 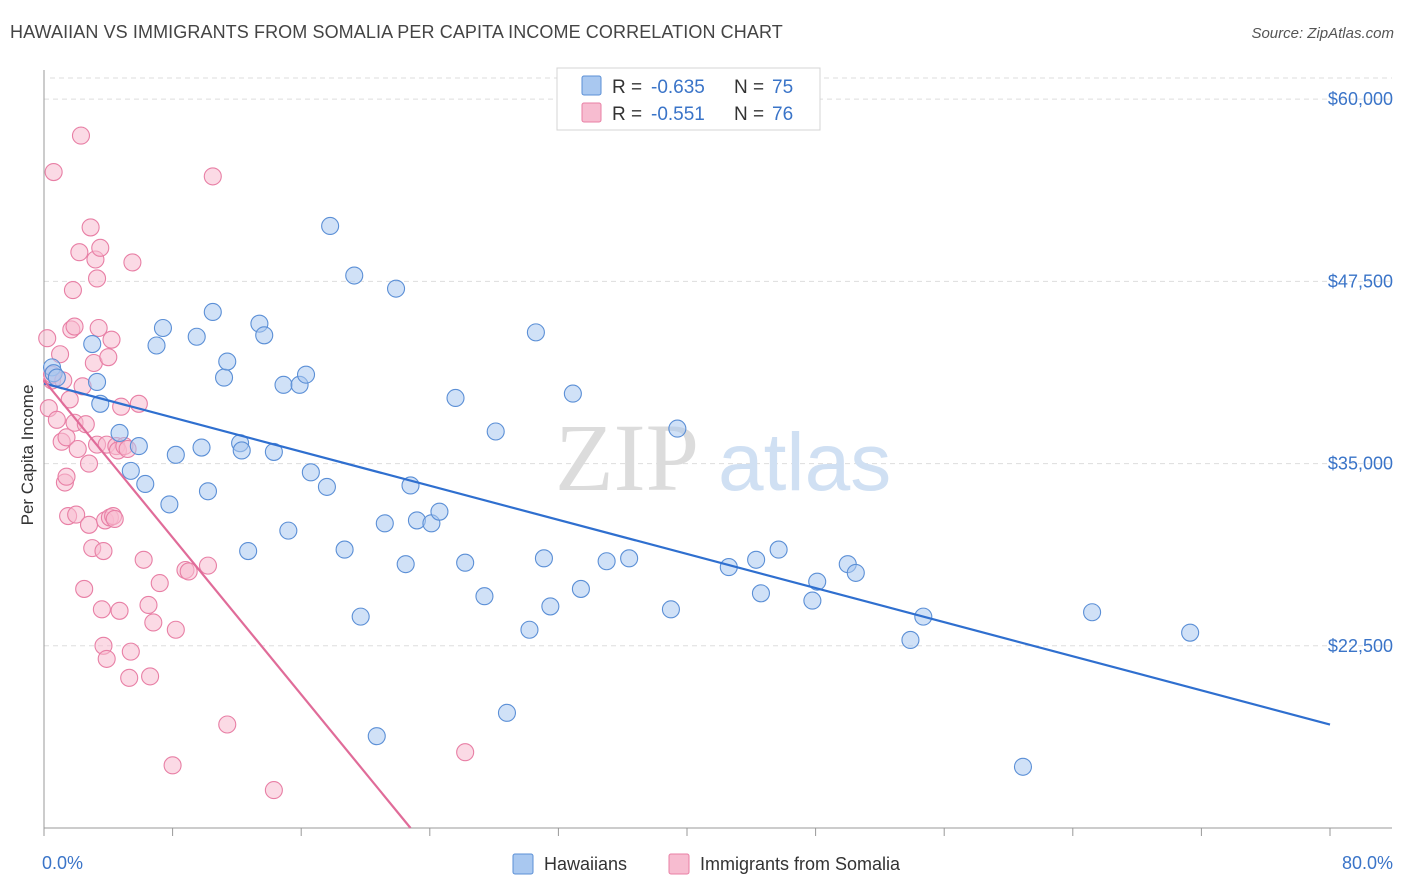 What do you see at coordinates (678, 114) in the screenshot?
I see `legend-r-value-2: -0.551` at bounding box center [678, 114].